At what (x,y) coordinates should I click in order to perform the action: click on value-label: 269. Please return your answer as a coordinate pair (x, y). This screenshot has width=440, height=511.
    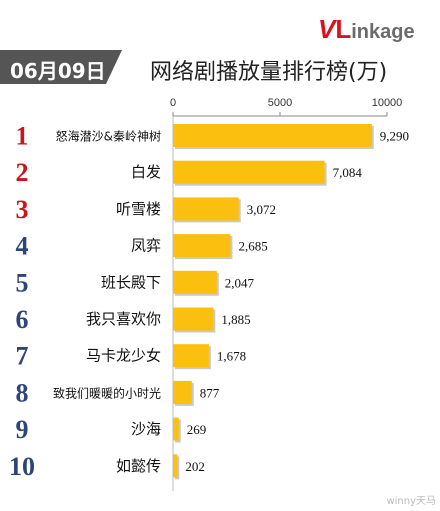
    Looking at the image, I should click on (197, 429).